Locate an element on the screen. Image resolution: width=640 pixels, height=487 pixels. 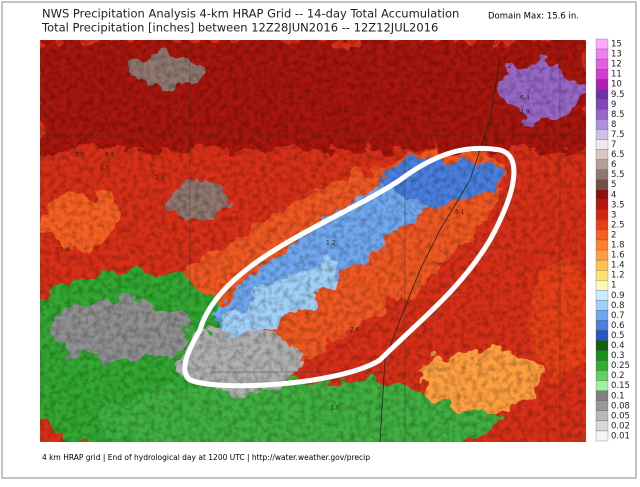
legend-label: 9 is located at coordinates (613, 105).